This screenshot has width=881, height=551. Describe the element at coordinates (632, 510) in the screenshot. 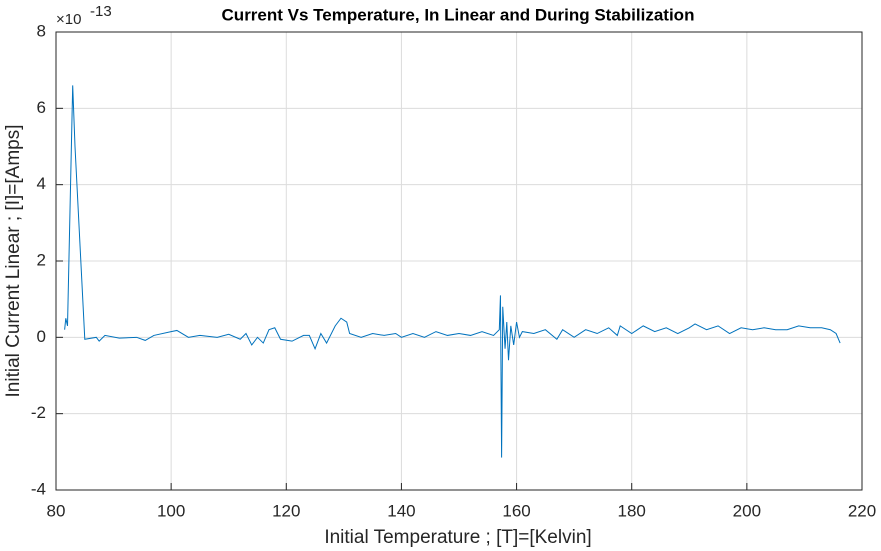

I see `x-tick-label: 180` at that location.